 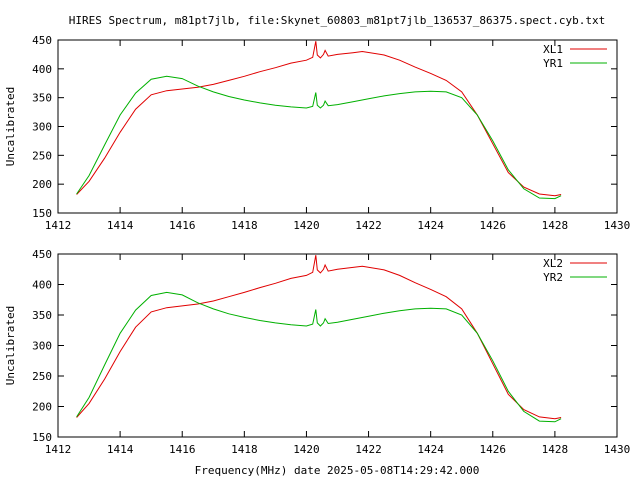 What do you see at coordinates (430, 225) in the screenshot?
I see `panel-1-x-tick-label: 1424` at bounding box center [430, 225].